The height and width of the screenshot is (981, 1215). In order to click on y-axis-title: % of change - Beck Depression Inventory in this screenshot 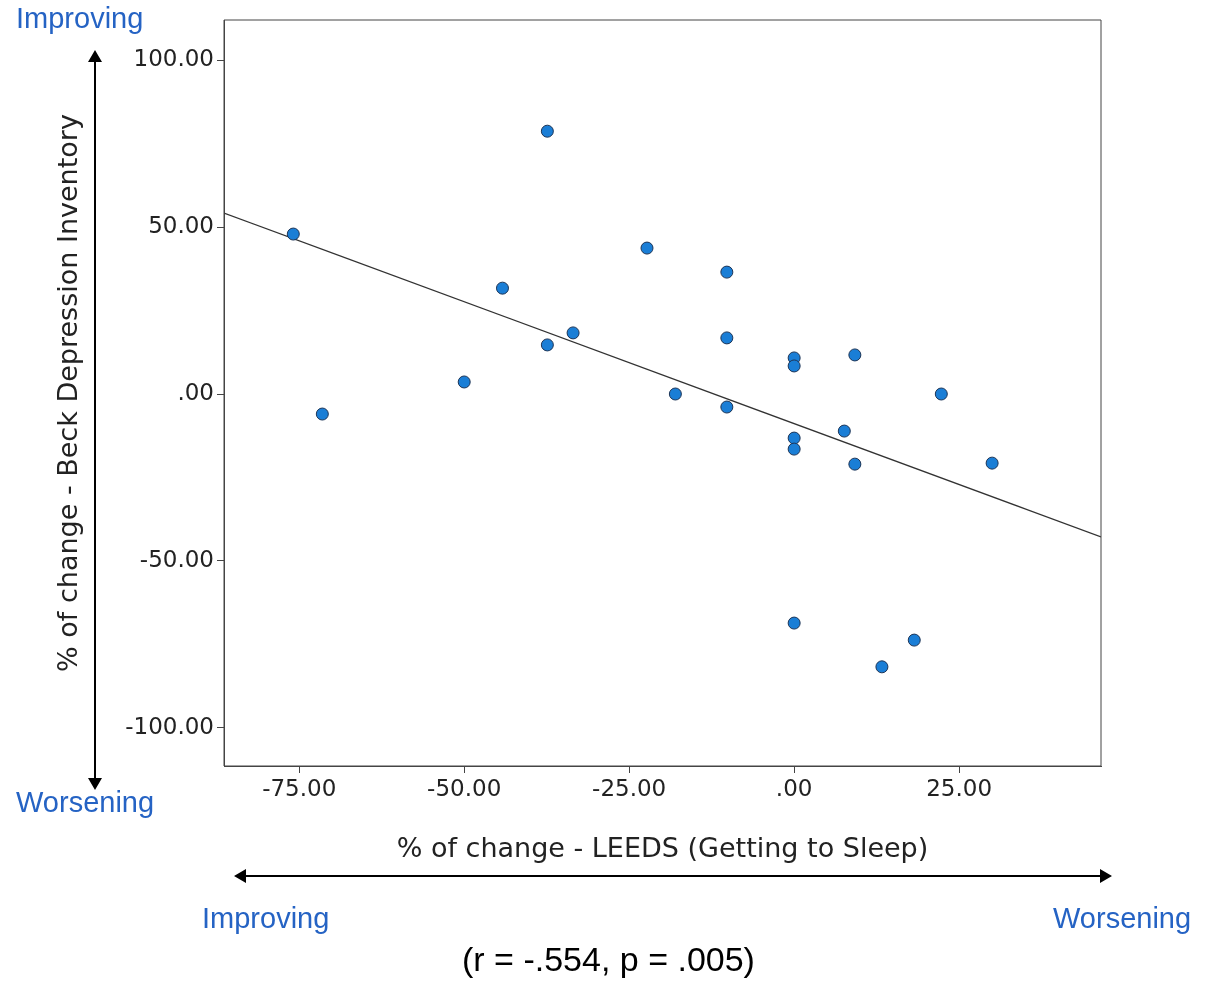, I will do `click(68, 393)`.